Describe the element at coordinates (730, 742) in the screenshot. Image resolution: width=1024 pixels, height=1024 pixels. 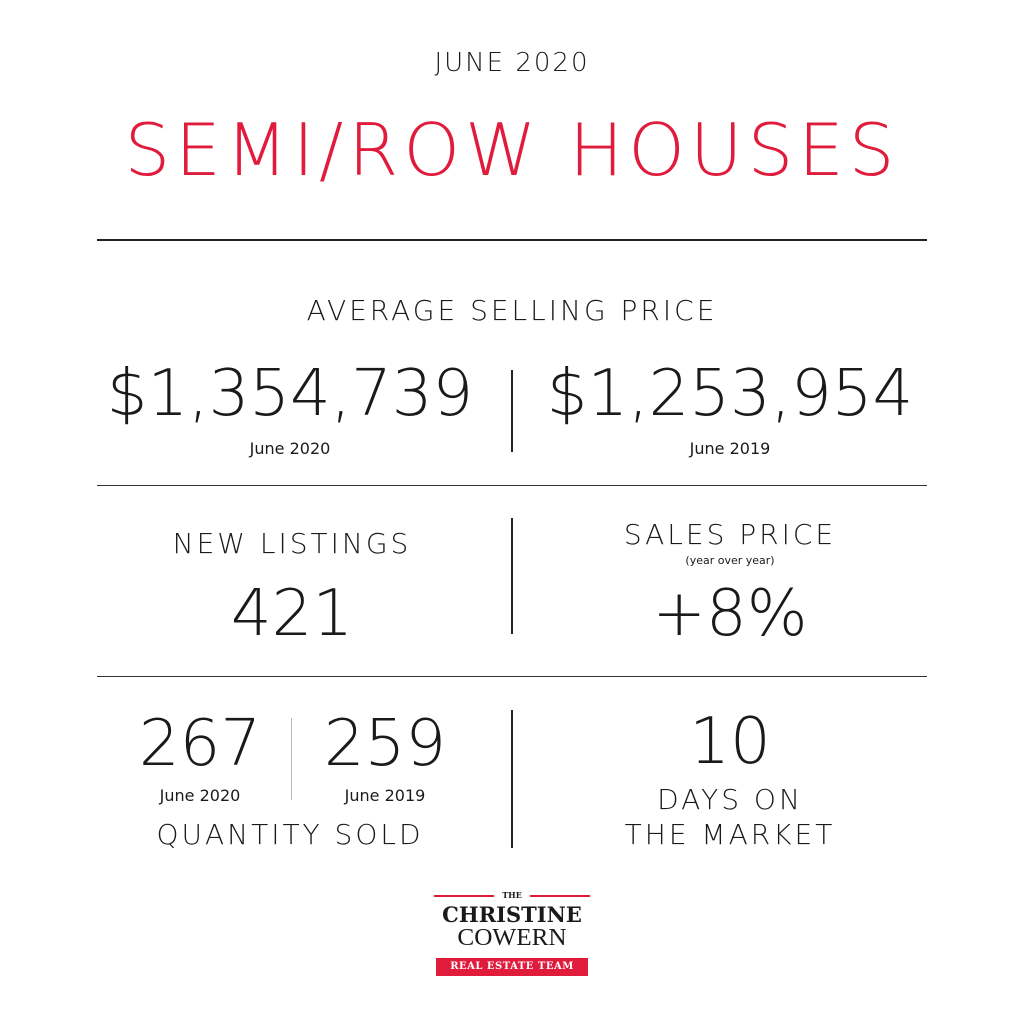
I see `days-on-market-value: 10` at that location.